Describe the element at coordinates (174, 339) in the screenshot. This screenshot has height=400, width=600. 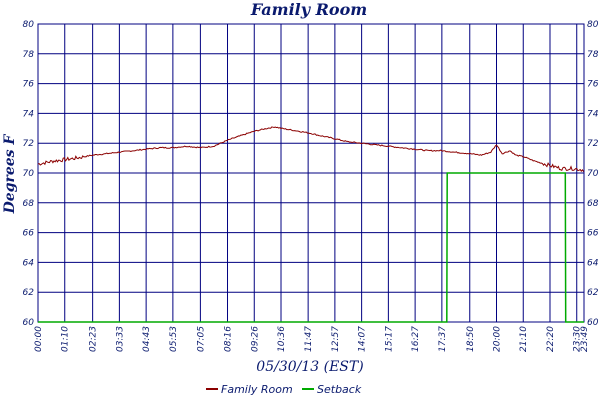
I see `x-tick-label: 05:53` at that location.